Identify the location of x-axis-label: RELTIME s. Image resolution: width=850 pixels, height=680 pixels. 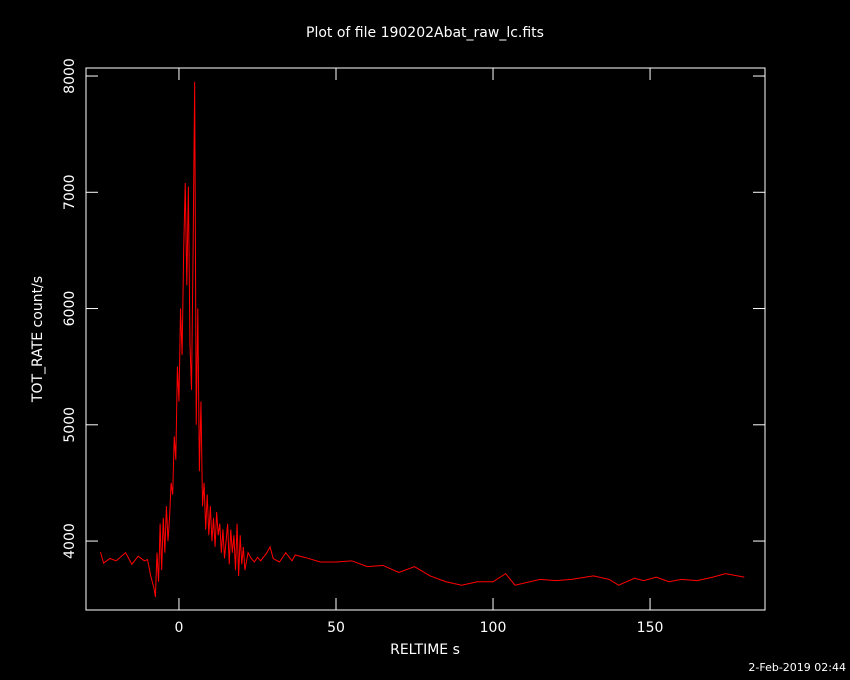
(425, 650).